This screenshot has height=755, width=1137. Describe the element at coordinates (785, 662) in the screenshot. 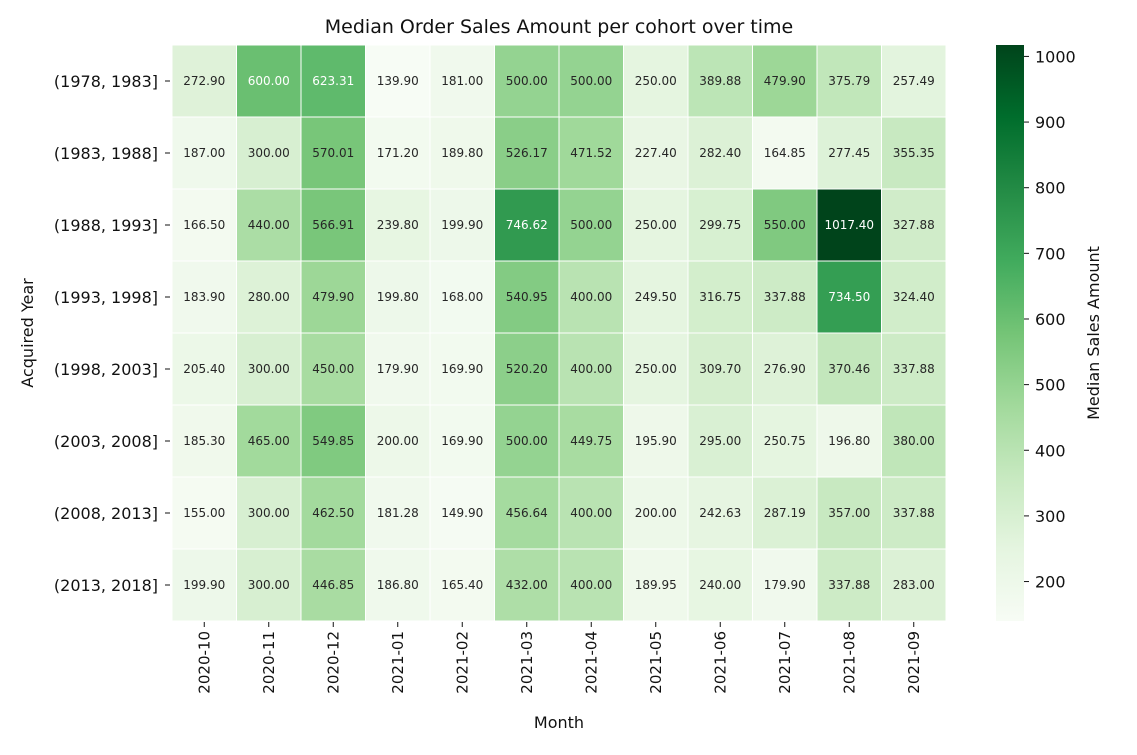

I see `x-tick-label: 2021-07` at that location.